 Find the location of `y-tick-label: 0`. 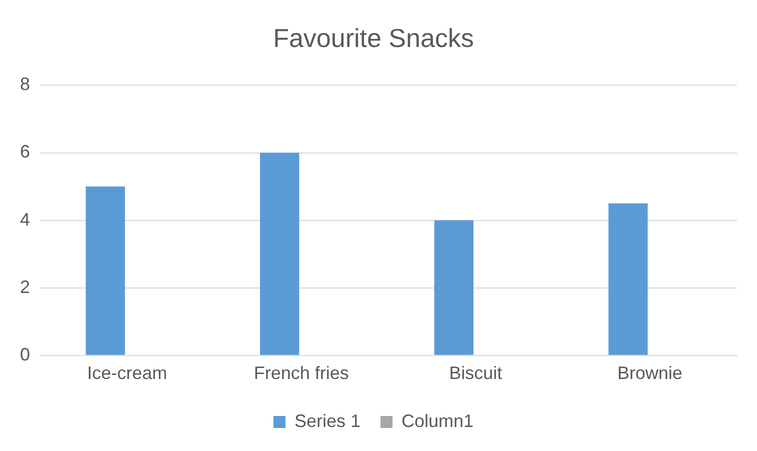

y-tick-label: 0 is located at coordinates (25, 354).